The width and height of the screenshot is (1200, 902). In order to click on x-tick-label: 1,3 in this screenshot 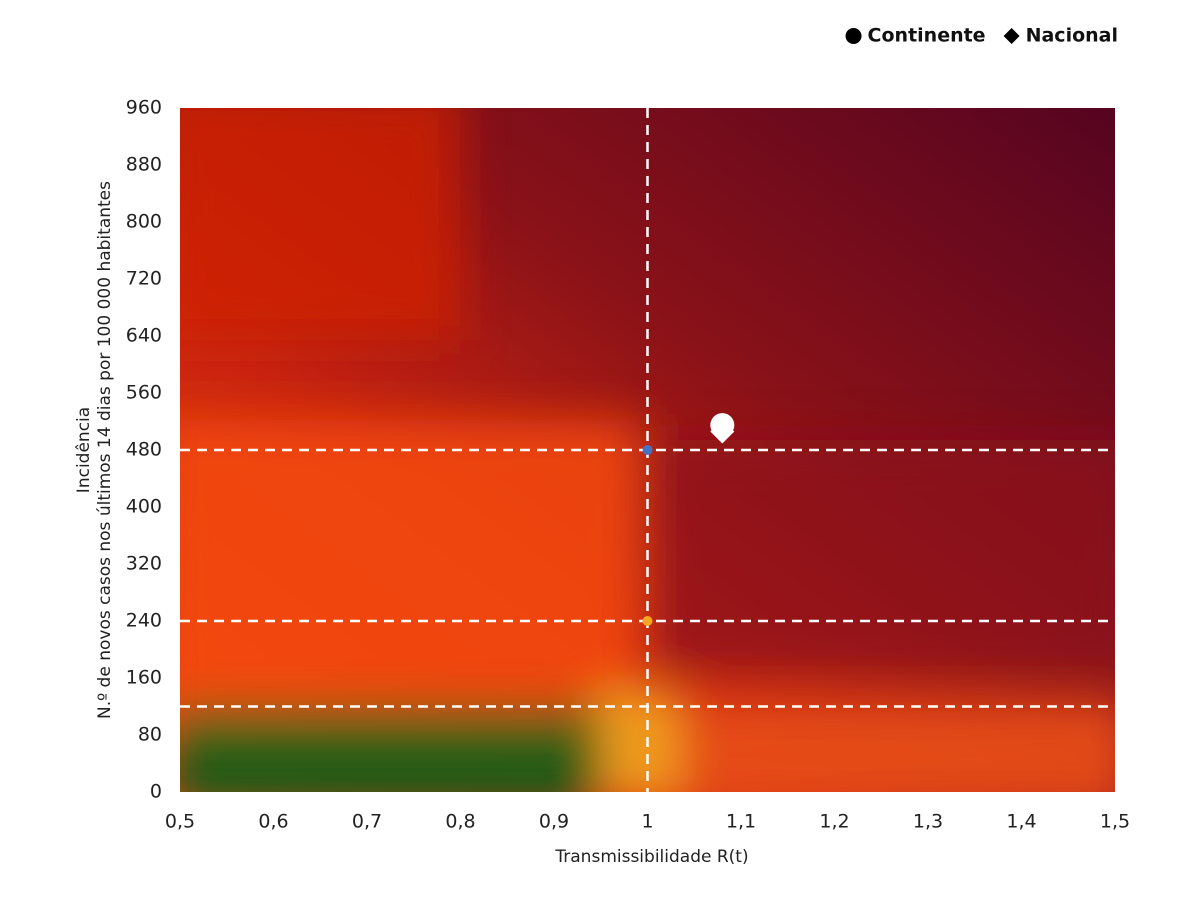, I will do `click(928, 822)`.